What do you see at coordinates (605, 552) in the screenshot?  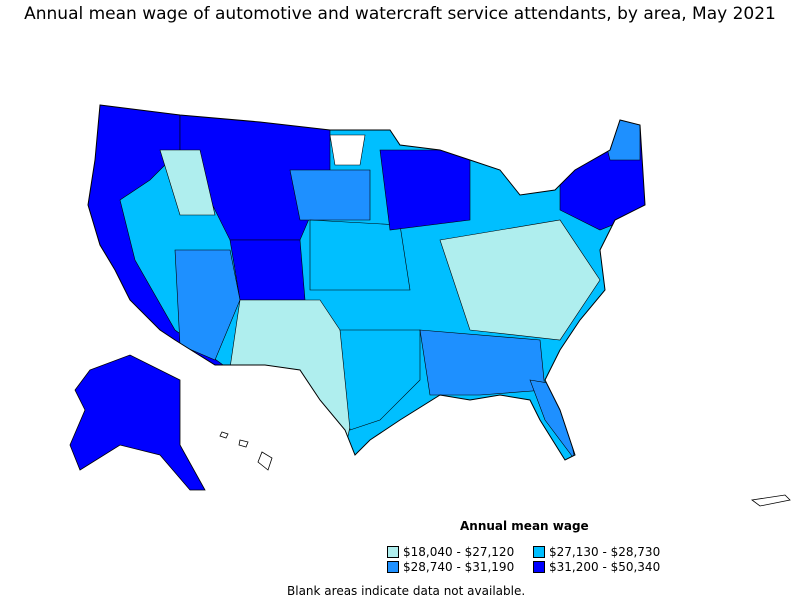 I see `legend-label: $27,130 - $28,730` at bounding box center [605, 552].